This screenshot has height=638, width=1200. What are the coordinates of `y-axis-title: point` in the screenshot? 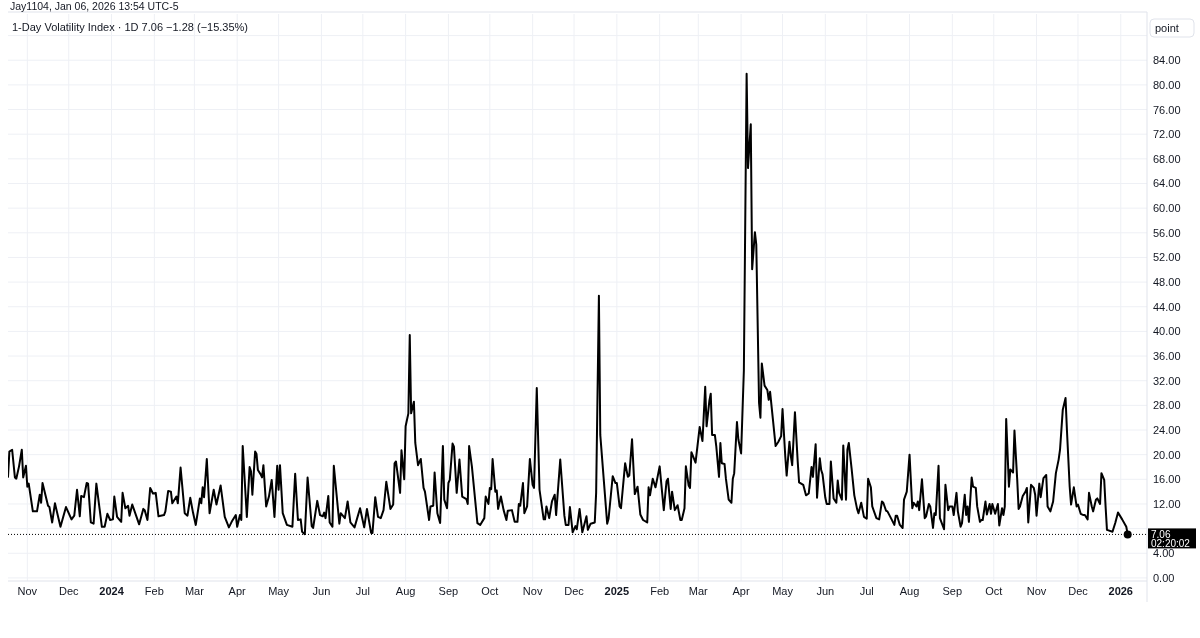 It's located at (1167, 28).